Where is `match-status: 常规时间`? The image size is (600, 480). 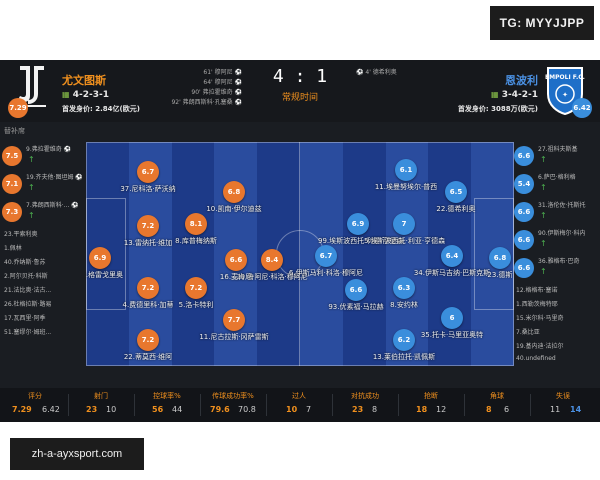 match-status: 常规时间 is located at coordinates (299, 98).